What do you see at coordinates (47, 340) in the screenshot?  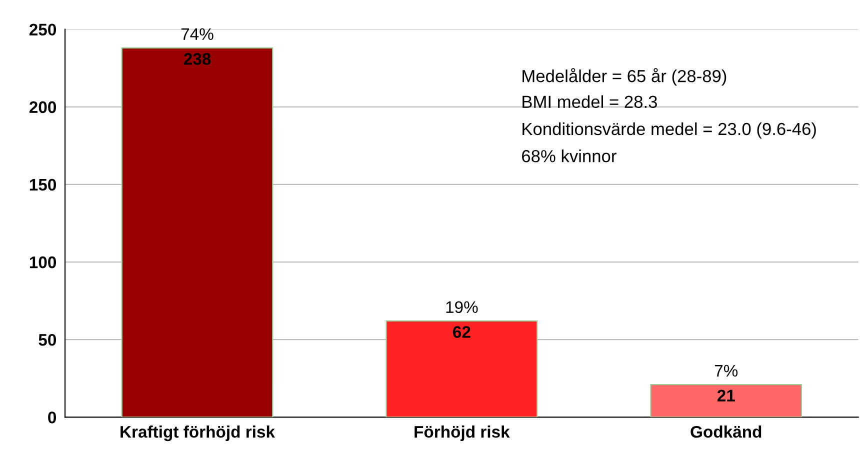 I see `y-tick-label: 50` at bounding box center [47, 340].